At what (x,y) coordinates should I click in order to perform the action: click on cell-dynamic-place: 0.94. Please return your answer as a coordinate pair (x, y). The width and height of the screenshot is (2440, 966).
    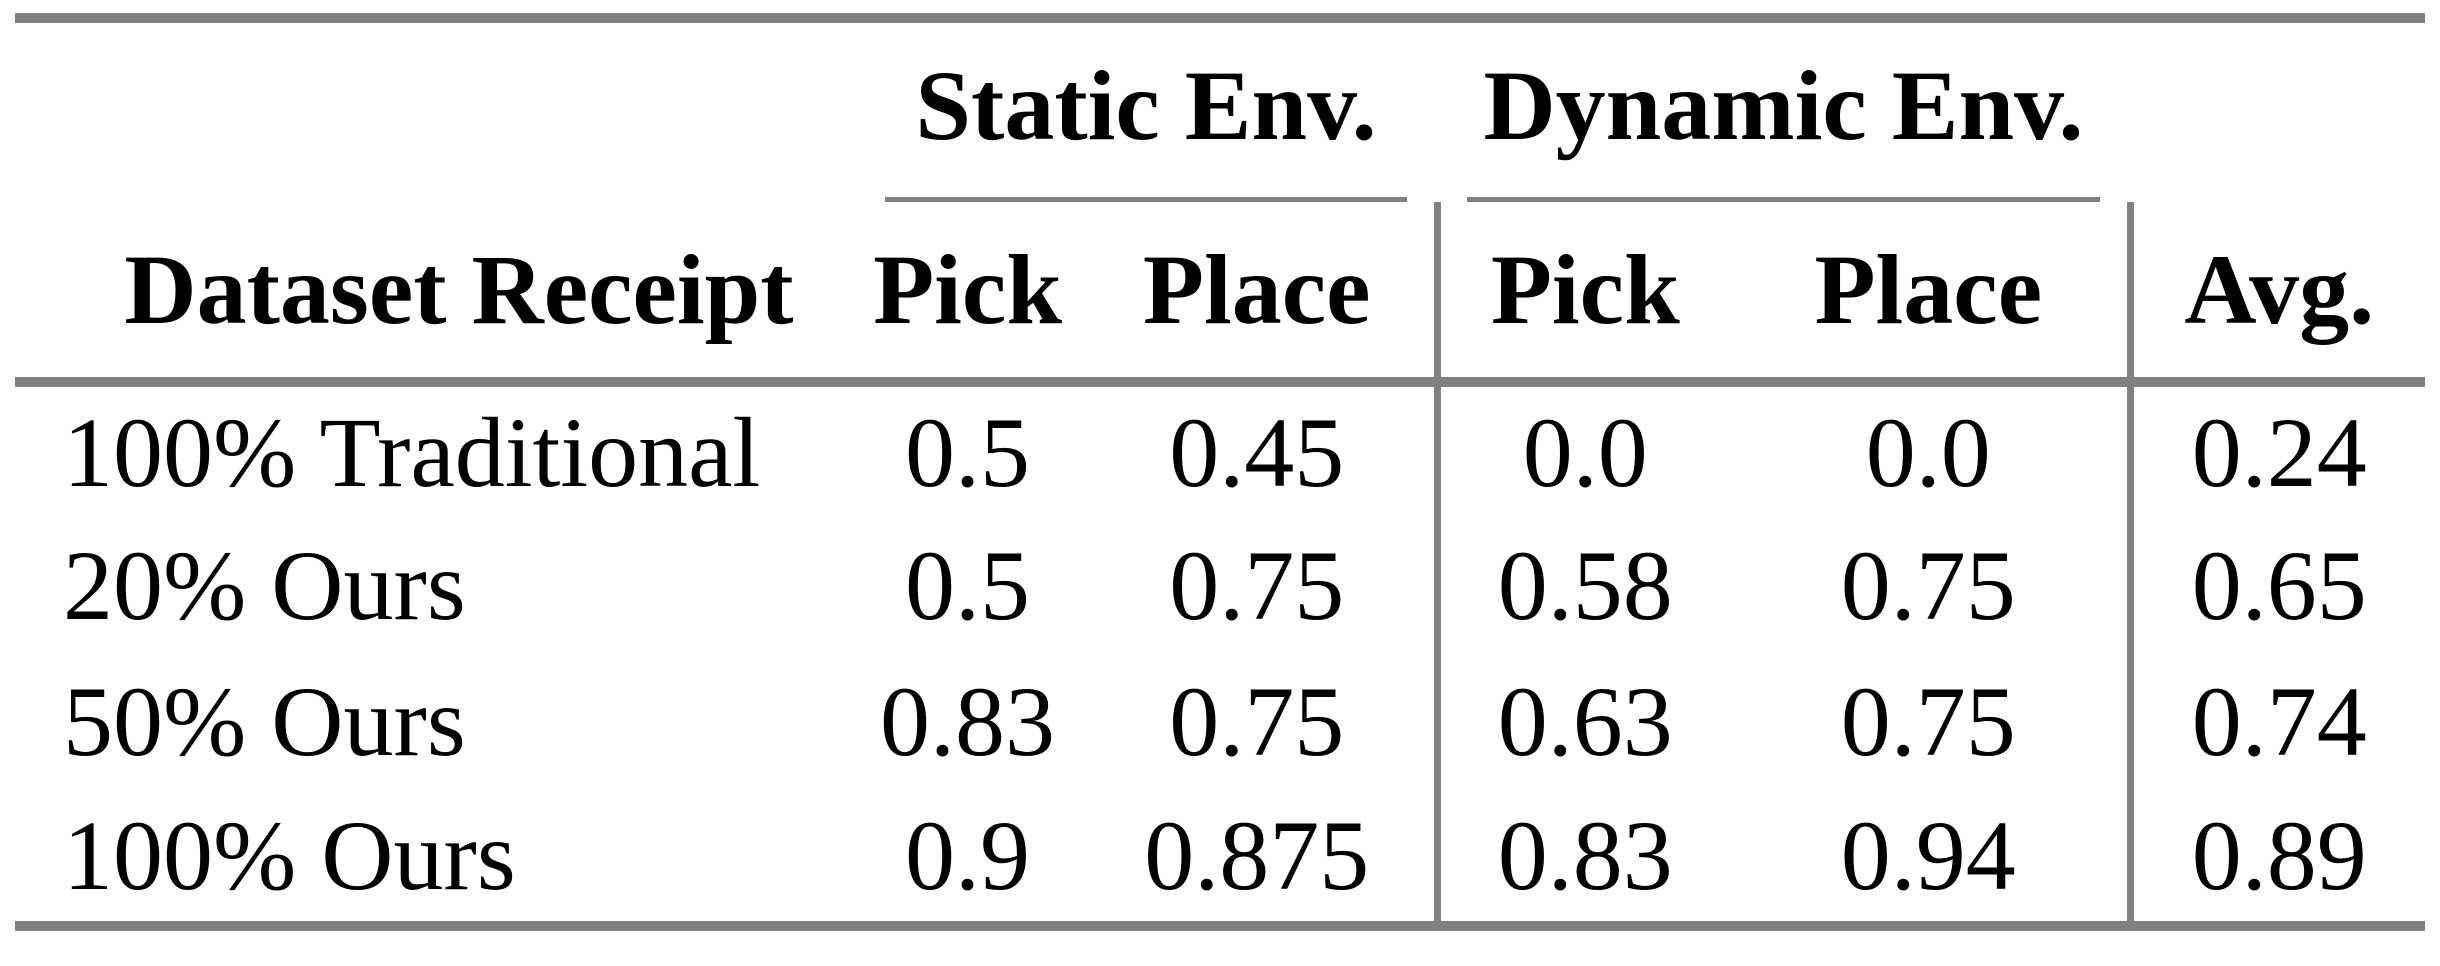
    Looking at the image, I should click on (1928, 855).